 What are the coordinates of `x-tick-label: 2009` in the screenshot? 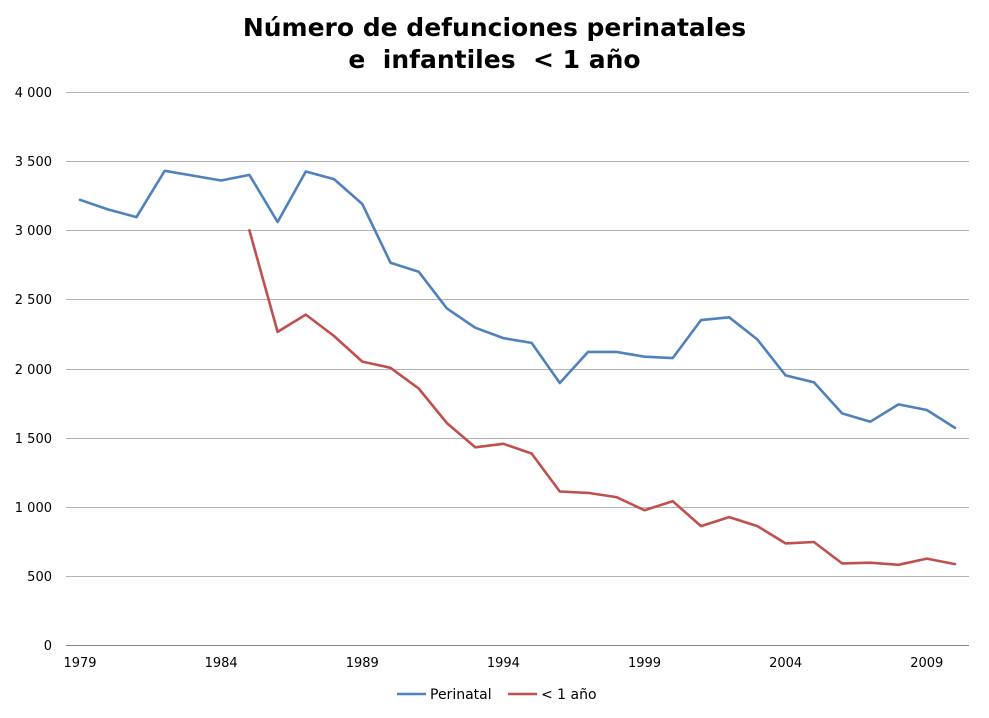 It's located at (926, 663).